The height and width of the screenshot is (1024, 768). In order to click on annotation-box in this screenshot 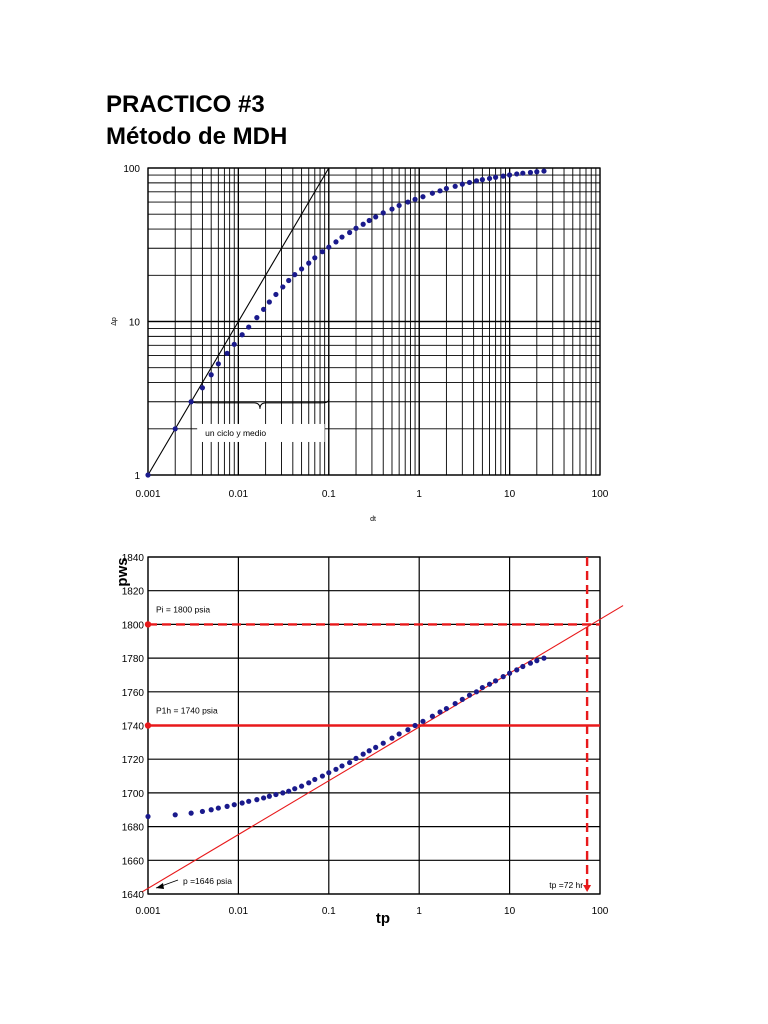, I will do `click(261, 432)`.